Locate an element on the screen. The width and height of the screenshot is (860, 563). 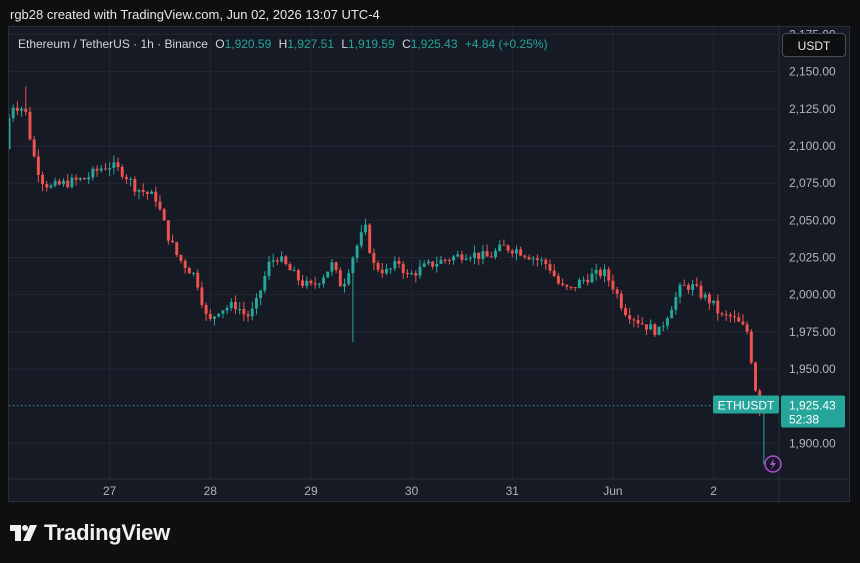
y-tick-label: 1,900.00 is located at coordinates (812, 443).